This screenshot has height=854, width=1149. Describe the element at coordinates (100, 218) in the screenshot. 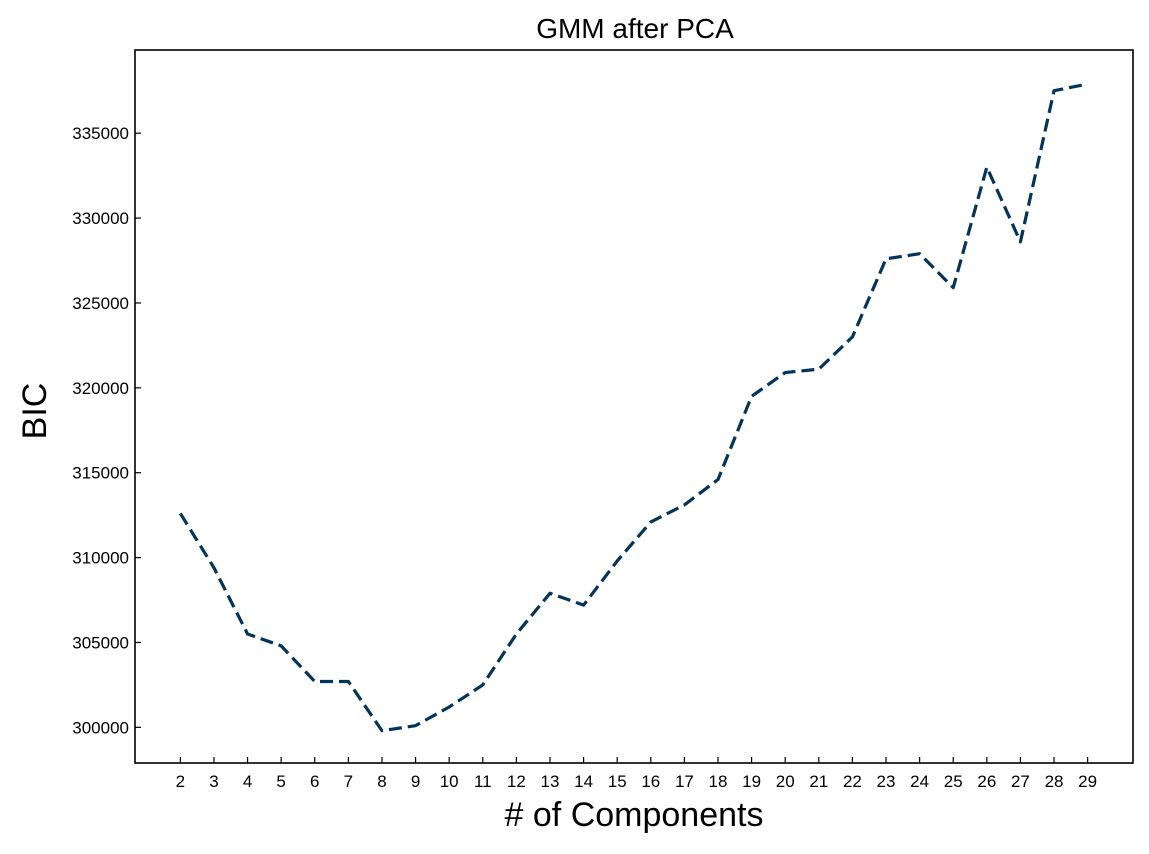

I see `y-tick-label: 330000` at that location.